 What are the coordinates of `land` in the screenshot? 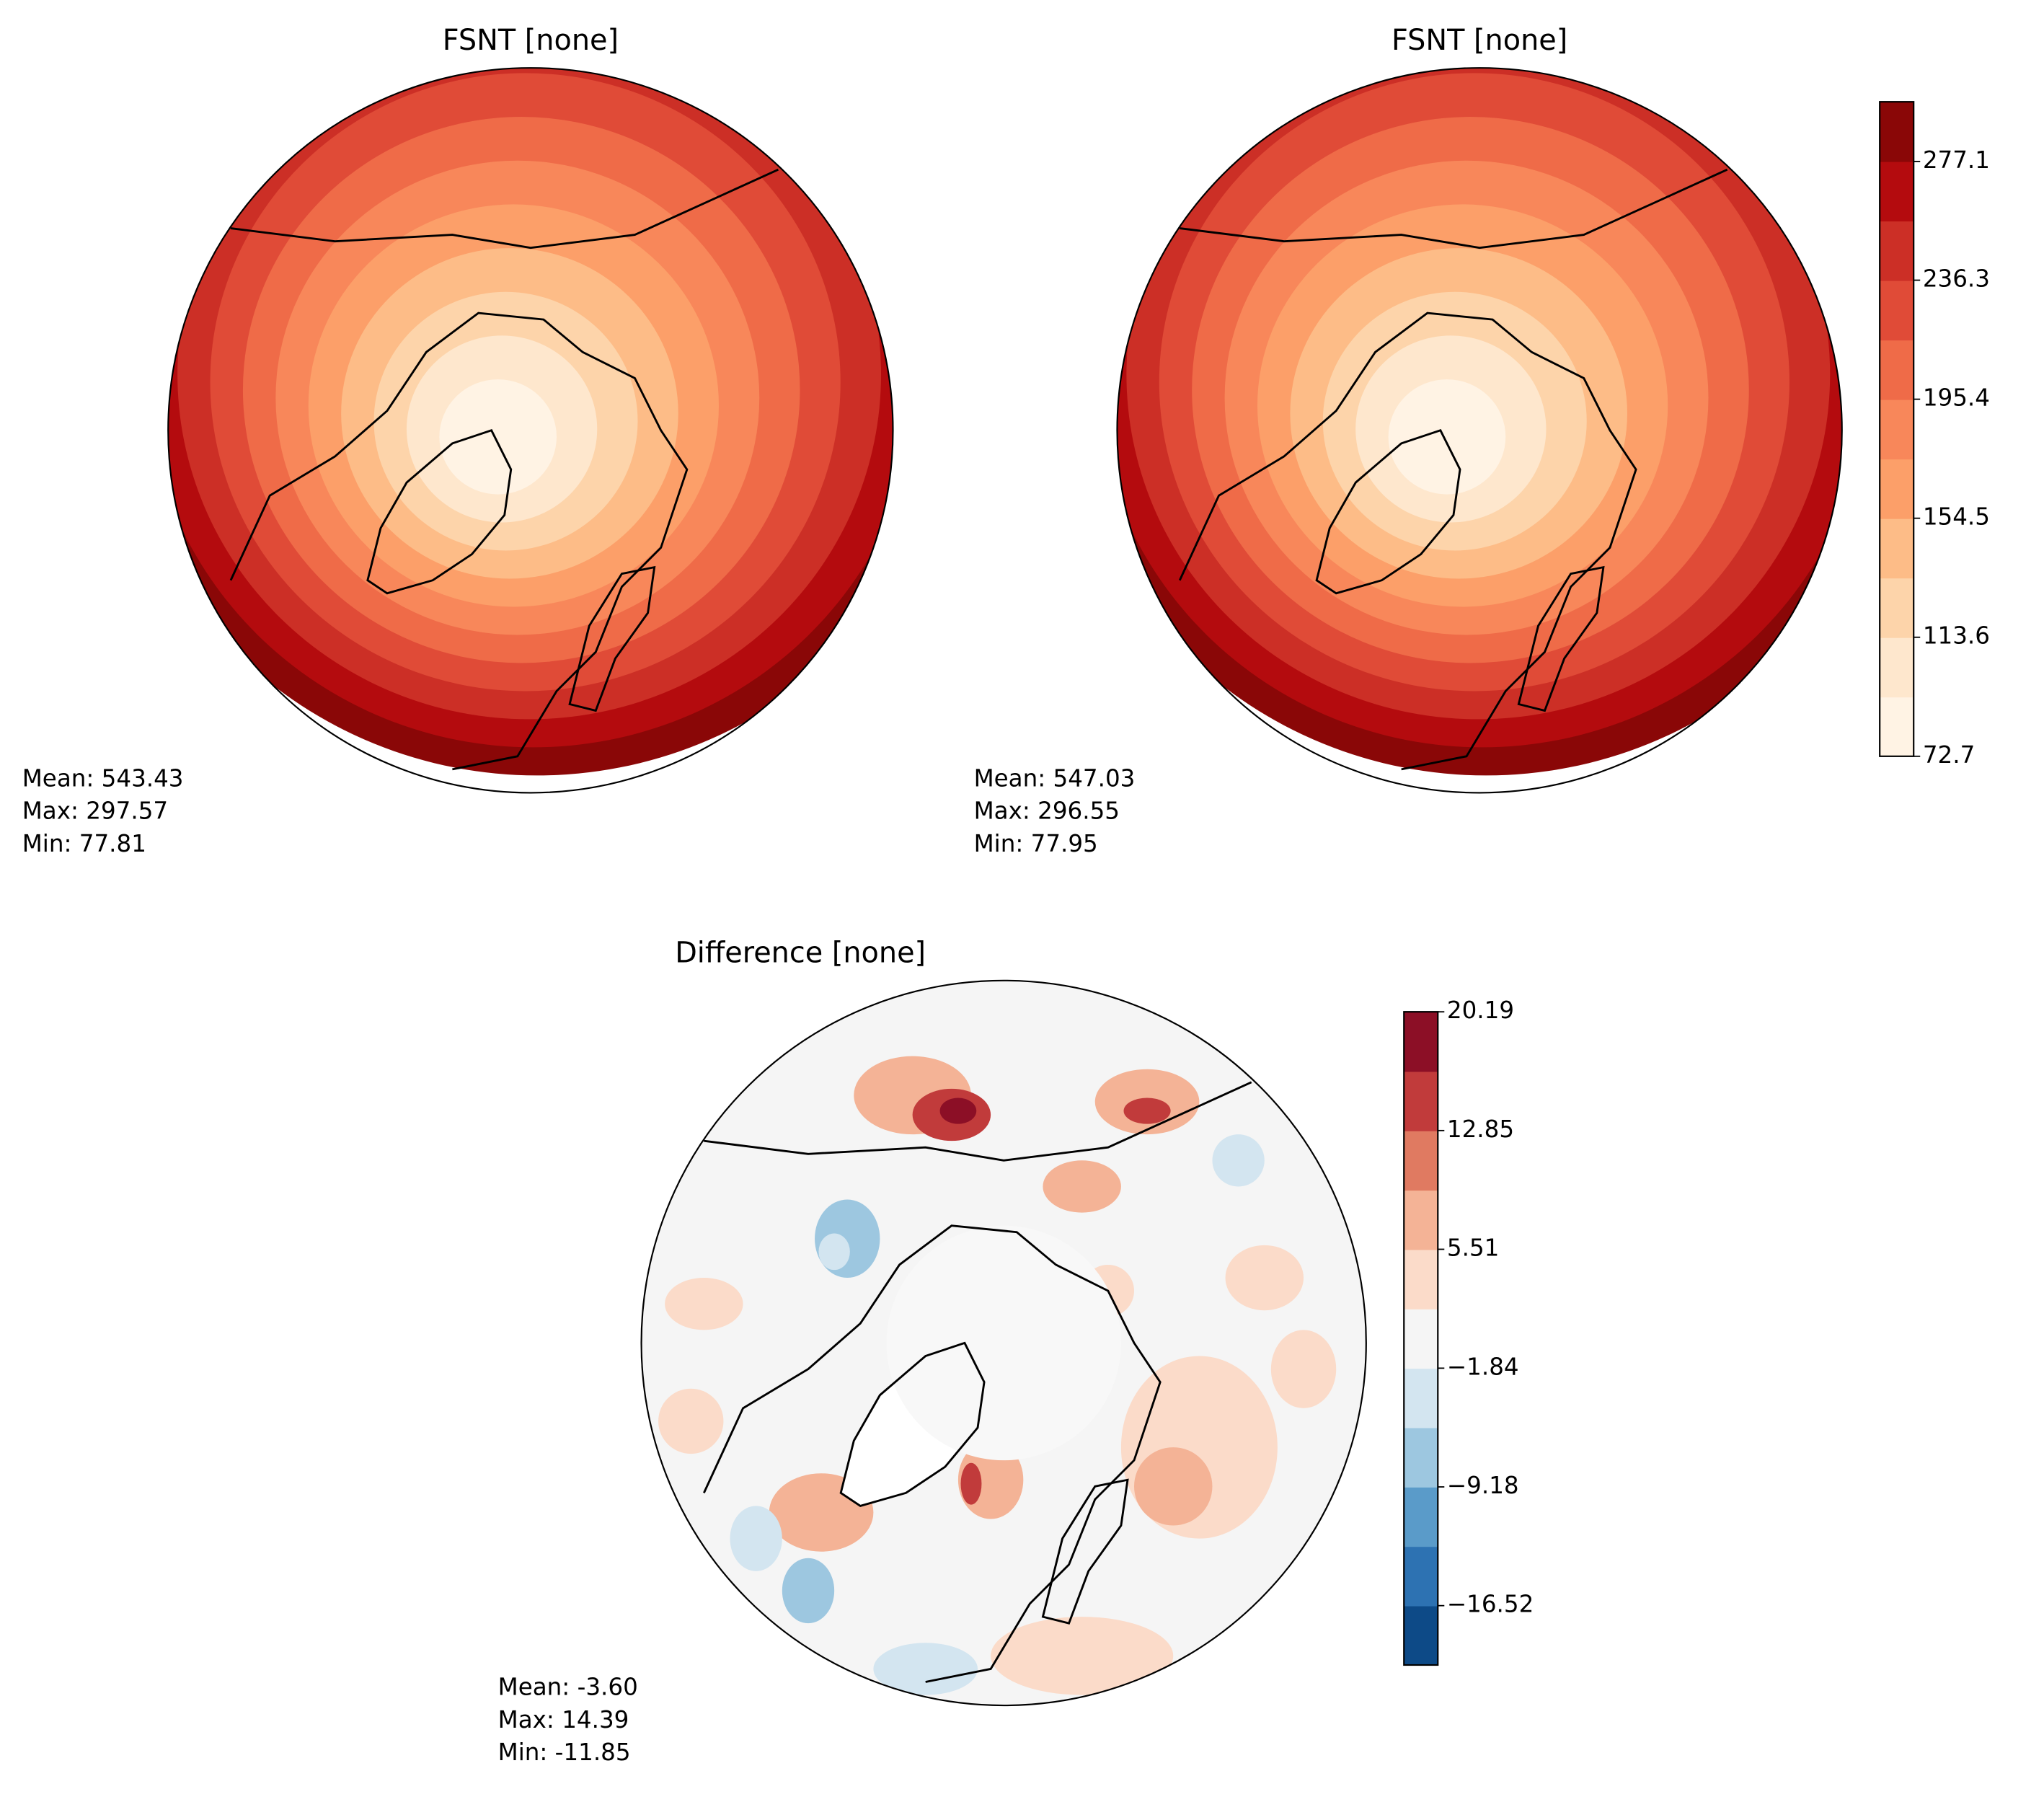 It's located at (1003, 1343).